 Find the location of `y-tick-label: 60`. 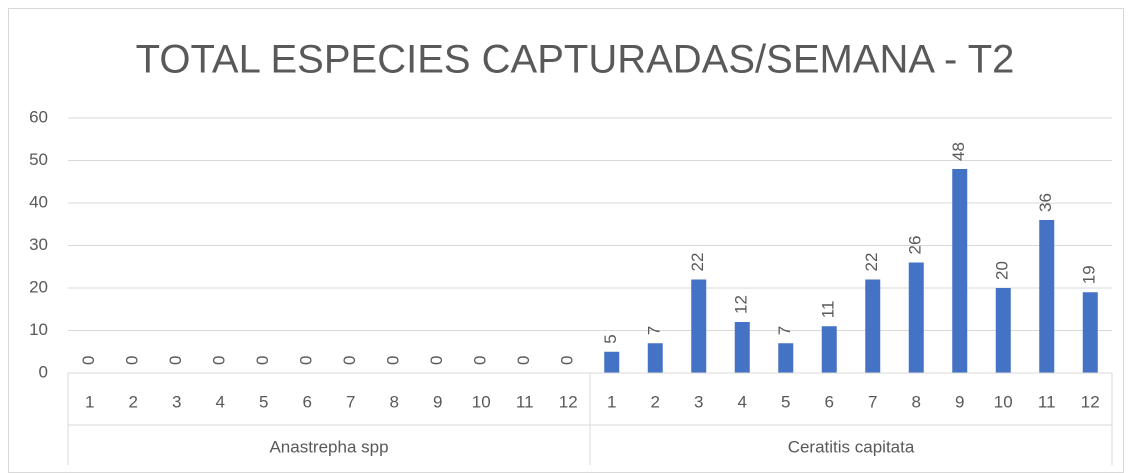

y-tick-label: 60 is located at coordinates (38, 116).